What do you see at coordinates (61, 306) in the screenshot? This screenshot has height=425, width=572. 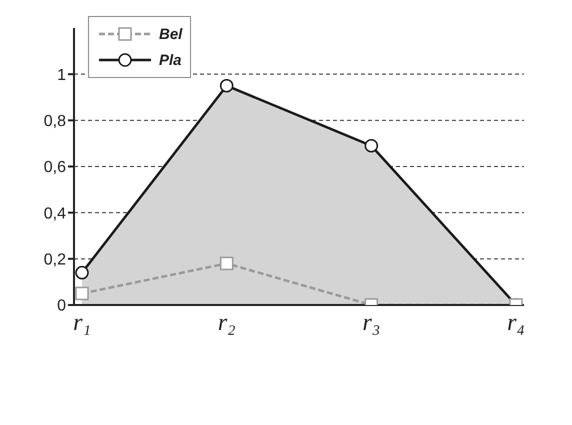 I see `y-tick-label: 0` at bounding box center [61, 306].